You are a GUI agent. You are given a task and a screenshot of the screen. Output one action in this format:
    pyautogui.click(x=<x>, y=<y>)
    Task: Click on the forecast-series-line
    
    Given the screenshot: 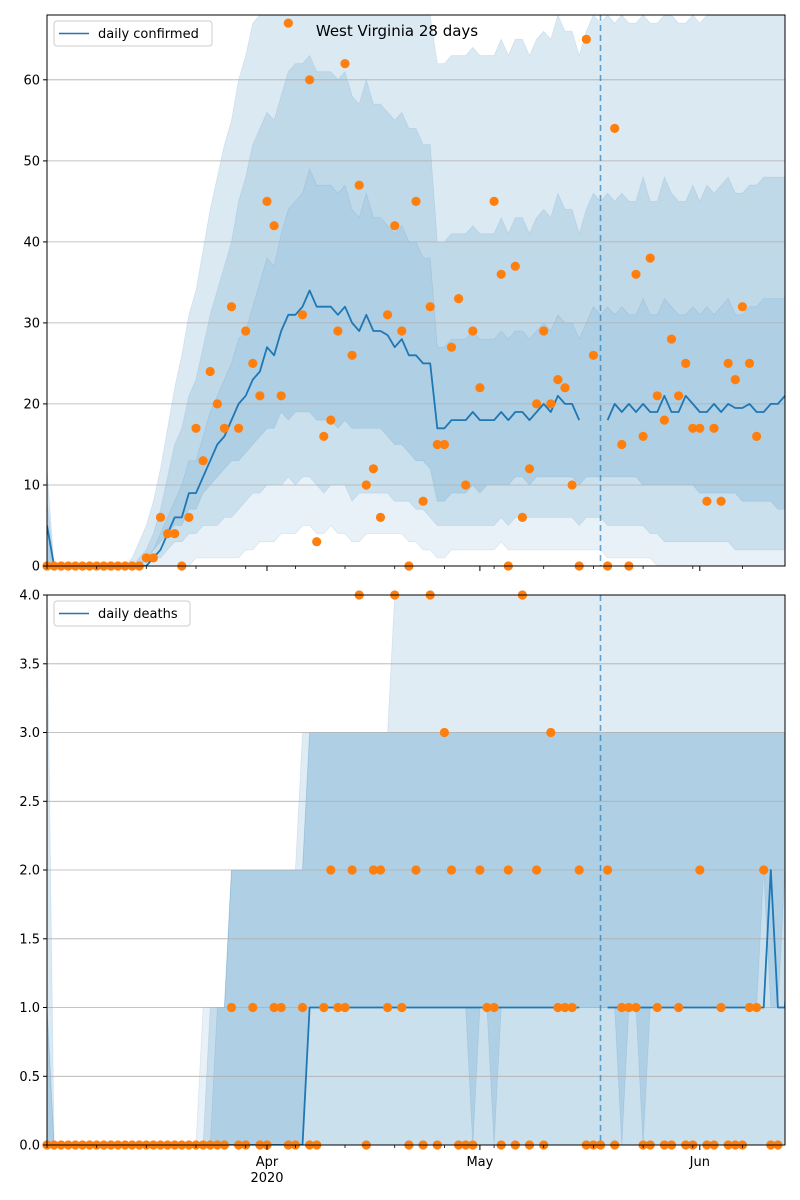 What is the action you would take?
    pyautogui.click(x=695, y=407)
    